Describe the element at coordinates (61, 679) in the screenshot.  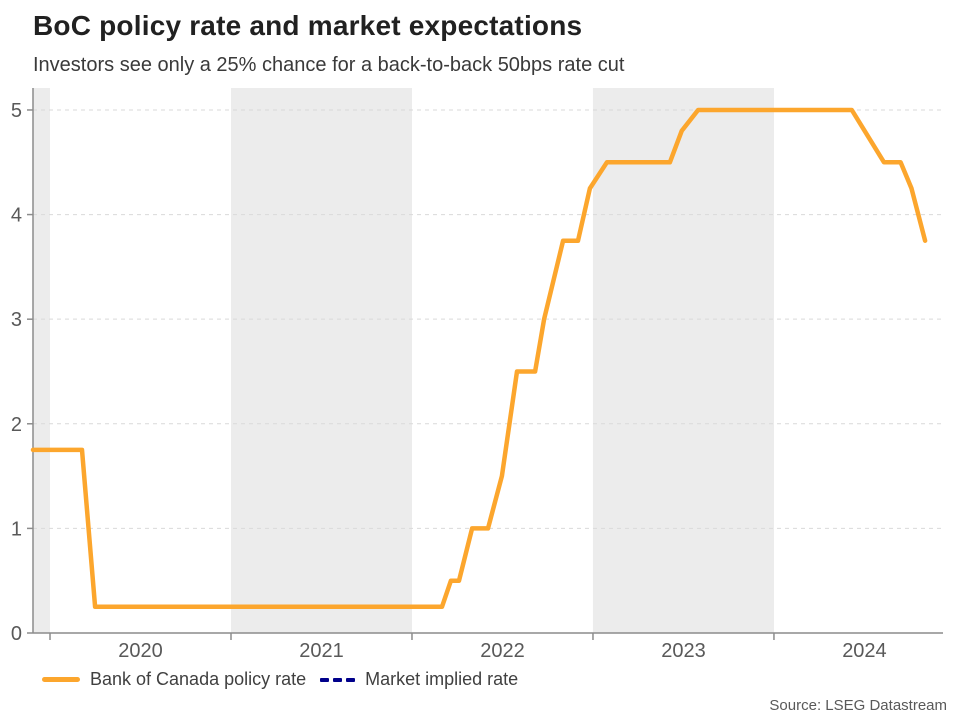
I see `policy-rate-line-swatch` at that location.